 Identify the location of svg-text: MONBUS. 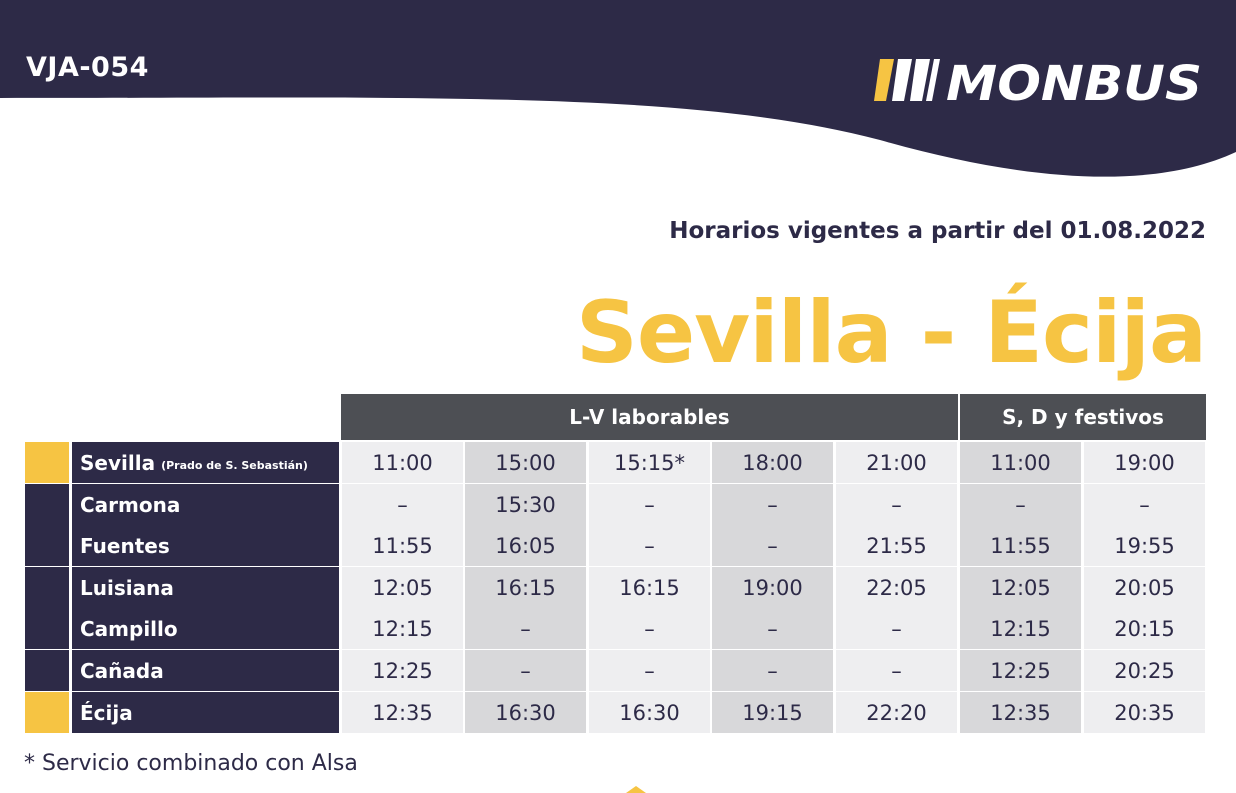
(1074, 81).